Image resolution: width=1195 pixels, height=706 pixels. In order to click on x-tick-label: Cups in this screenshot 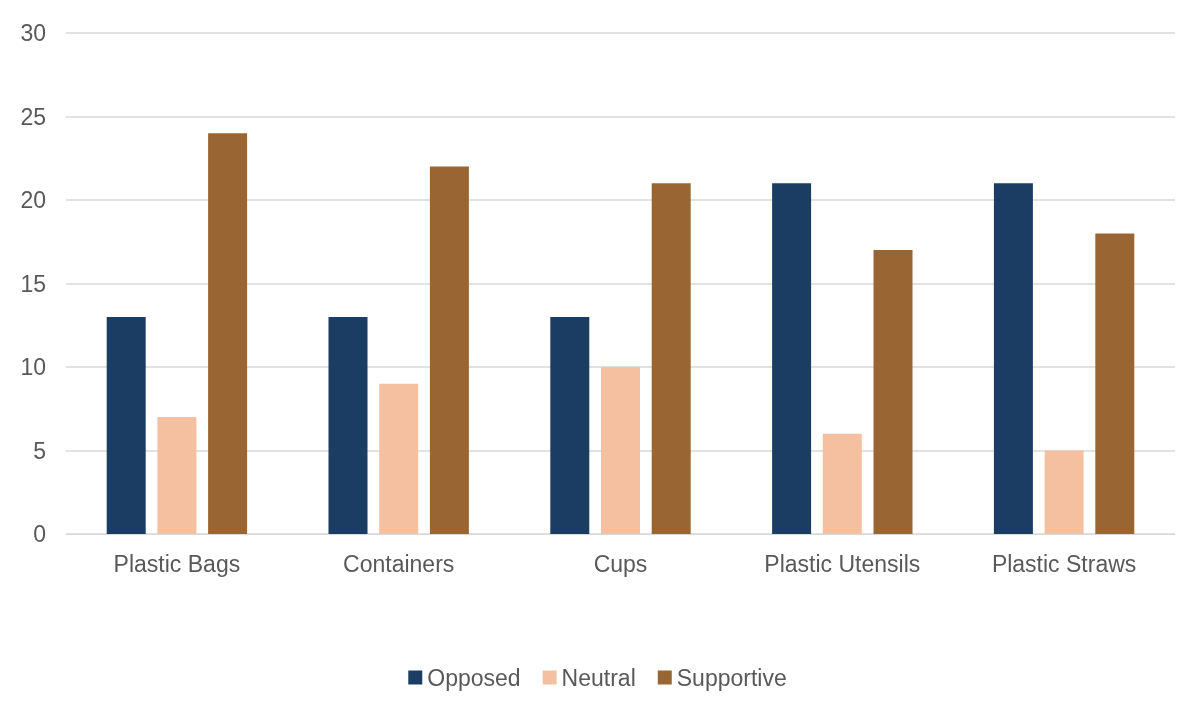, I will do `click(620, 563)`.